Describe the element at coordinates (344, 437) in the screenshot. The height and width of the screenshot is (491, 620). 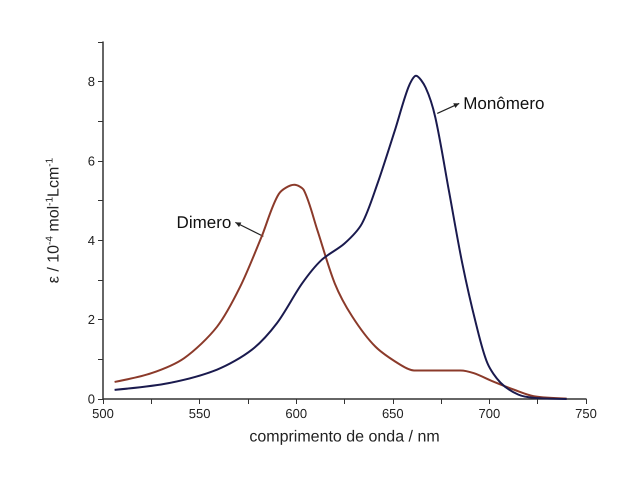
I see `x-axis-title: comprimento de onda / nm` at that location.